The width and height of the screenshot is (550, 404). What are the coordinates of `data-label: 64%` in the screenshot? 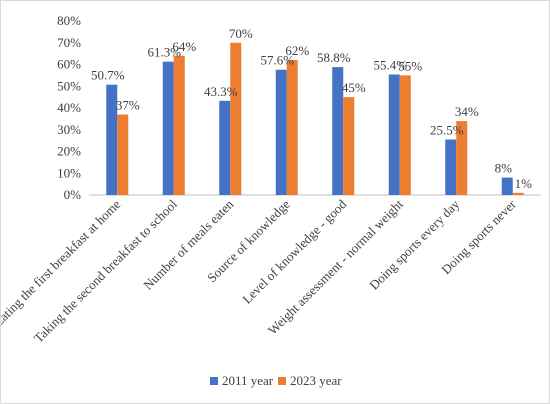 It's located at (184, 46).